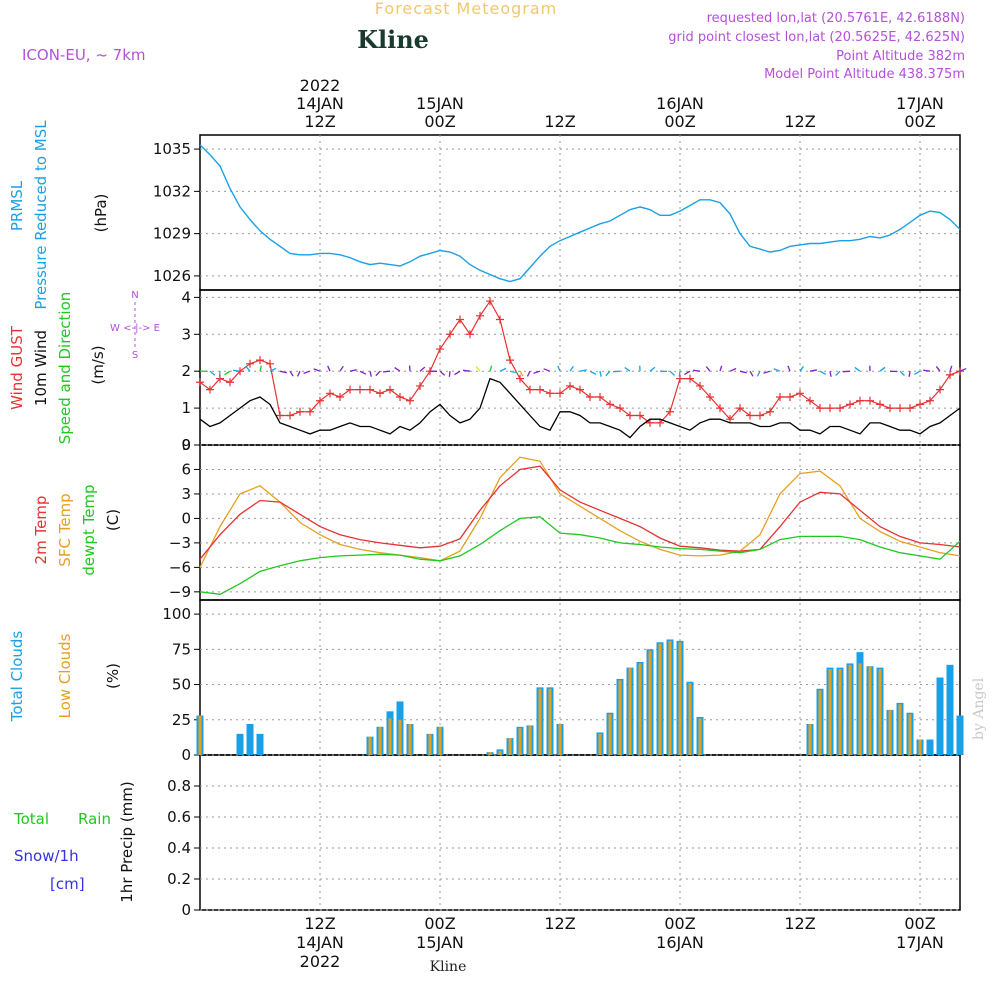 The width and height of the screenshot is (1000, 1004). Describe the element at coordinates (89, 529) in the screenshot. I see `dewpt-label: dewpt Temp` at that location.